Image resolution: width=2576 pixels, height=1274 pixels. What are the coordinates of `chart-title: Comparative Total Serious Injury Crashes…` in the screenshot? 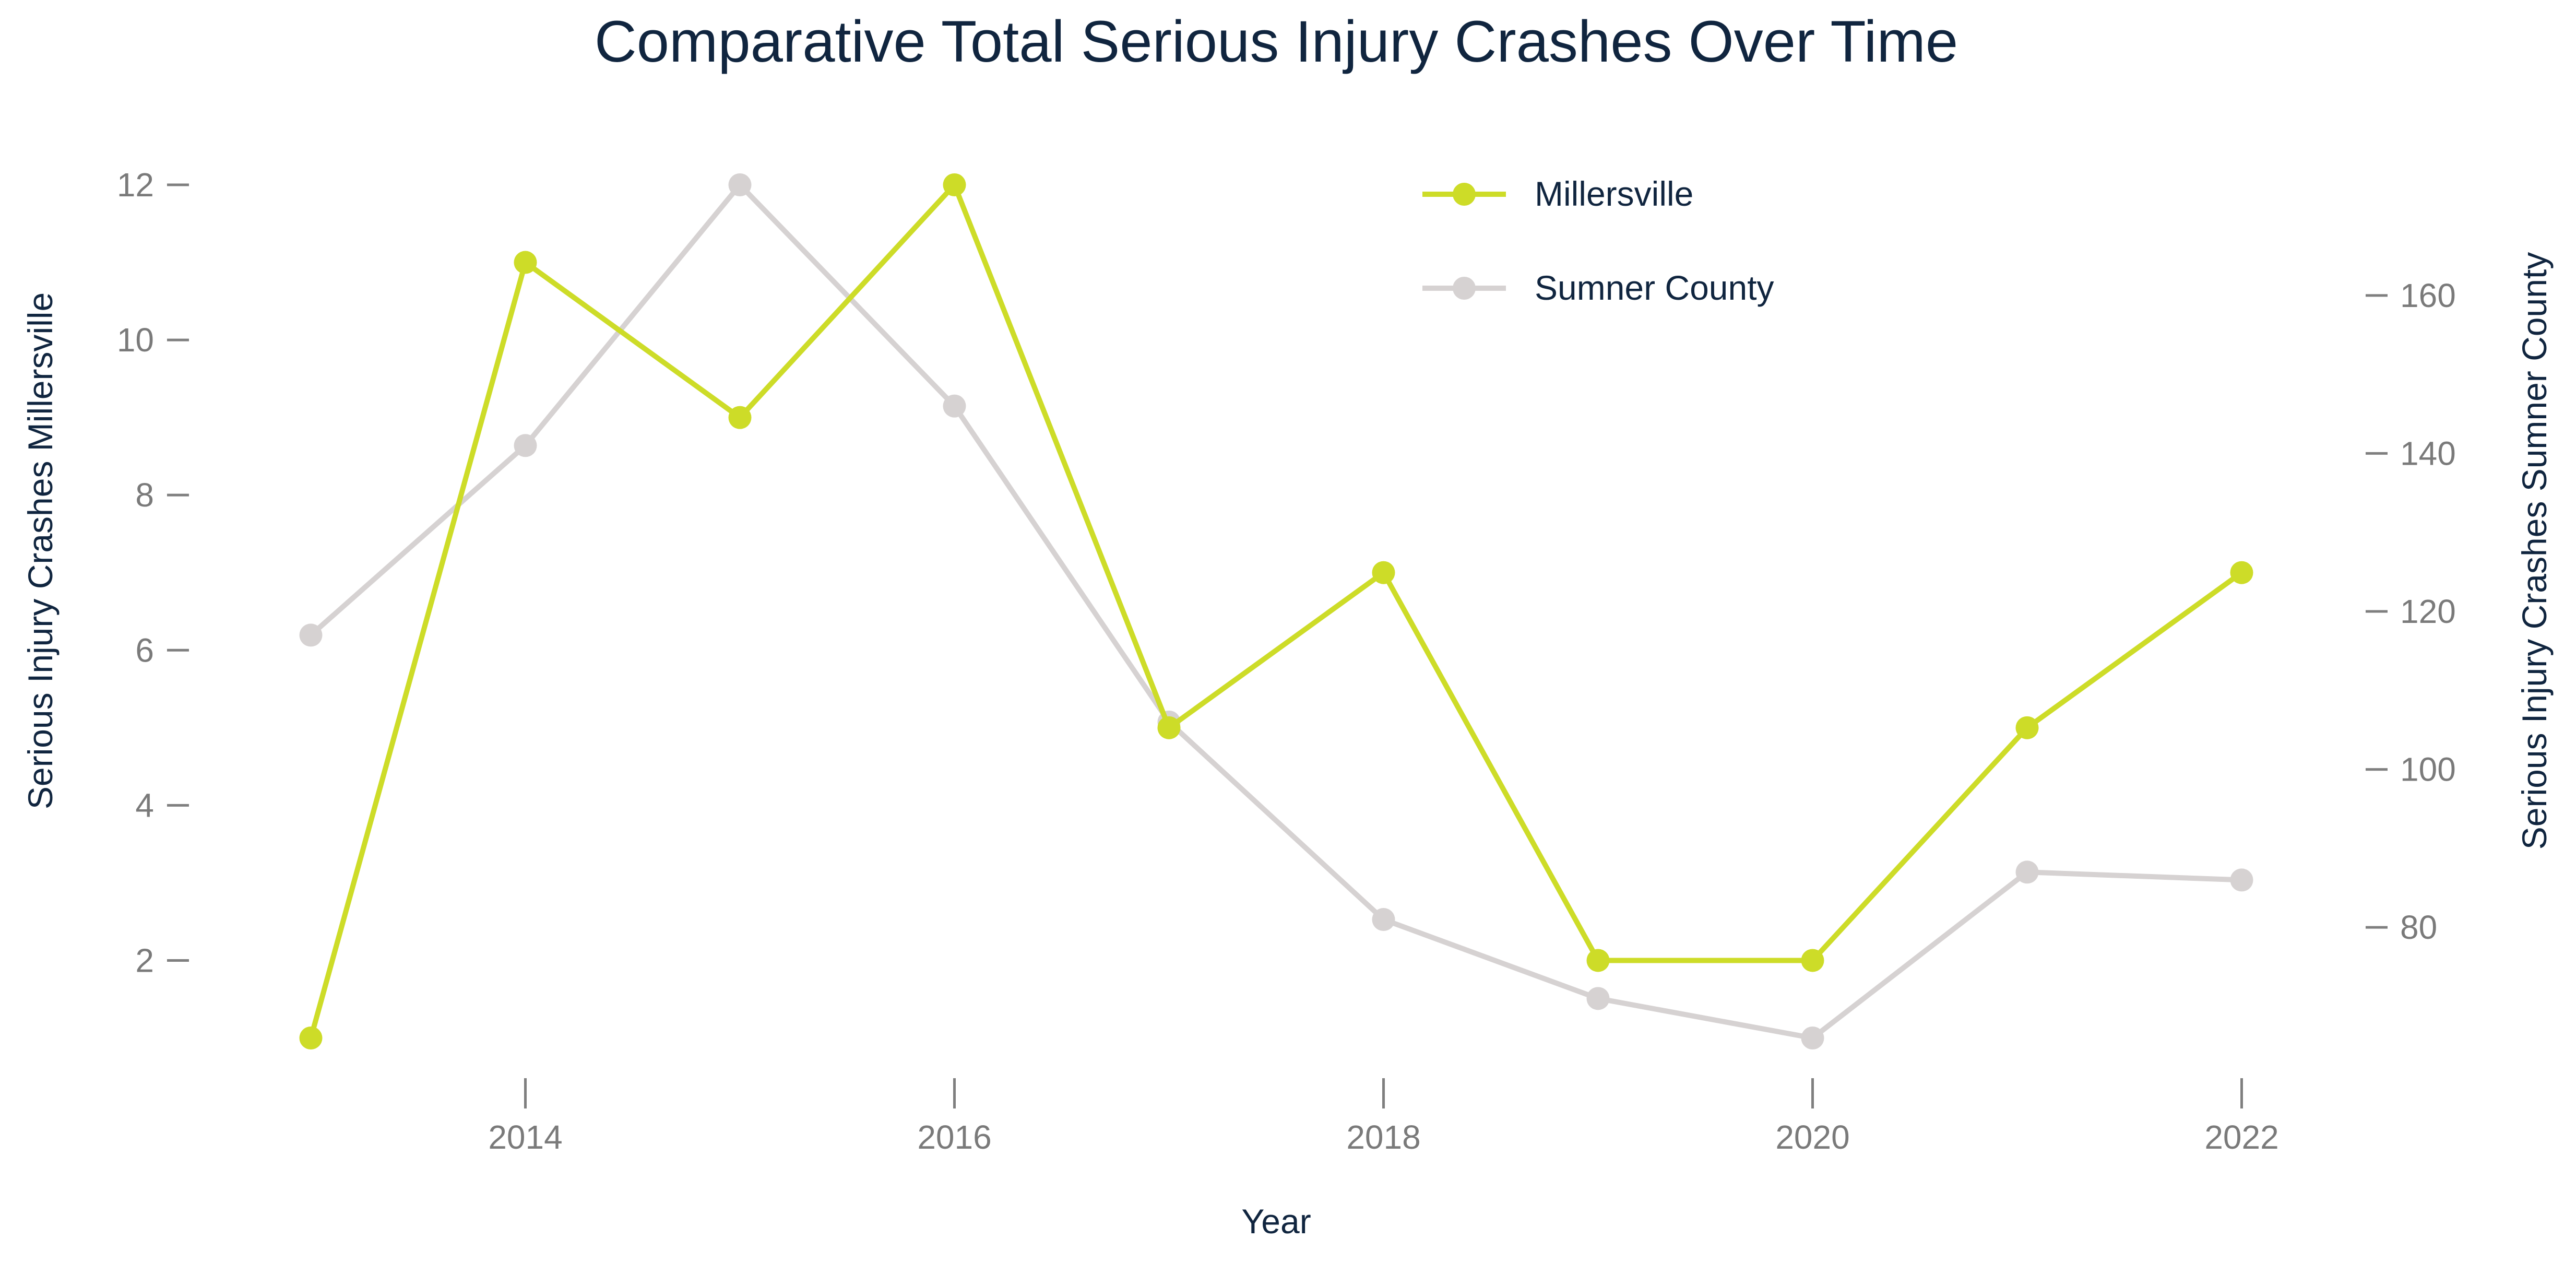 It's located at (1276, 41).